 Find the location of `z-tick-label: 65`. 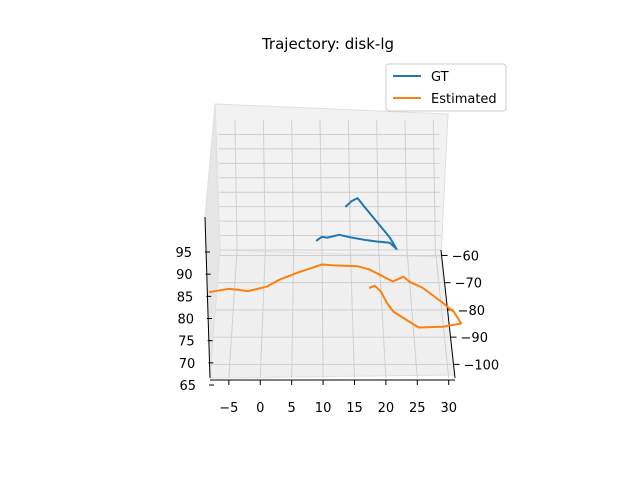

z-tick-label: 65 is located at coordinates (187, 386).